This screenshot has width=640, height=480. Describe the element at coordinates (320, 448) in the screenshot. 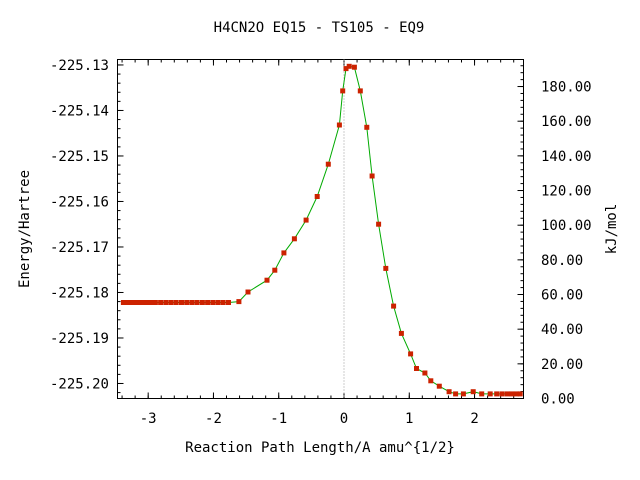

I see `x-axis-label: Reaction Path Length/A amu^{1/2}` at that location.